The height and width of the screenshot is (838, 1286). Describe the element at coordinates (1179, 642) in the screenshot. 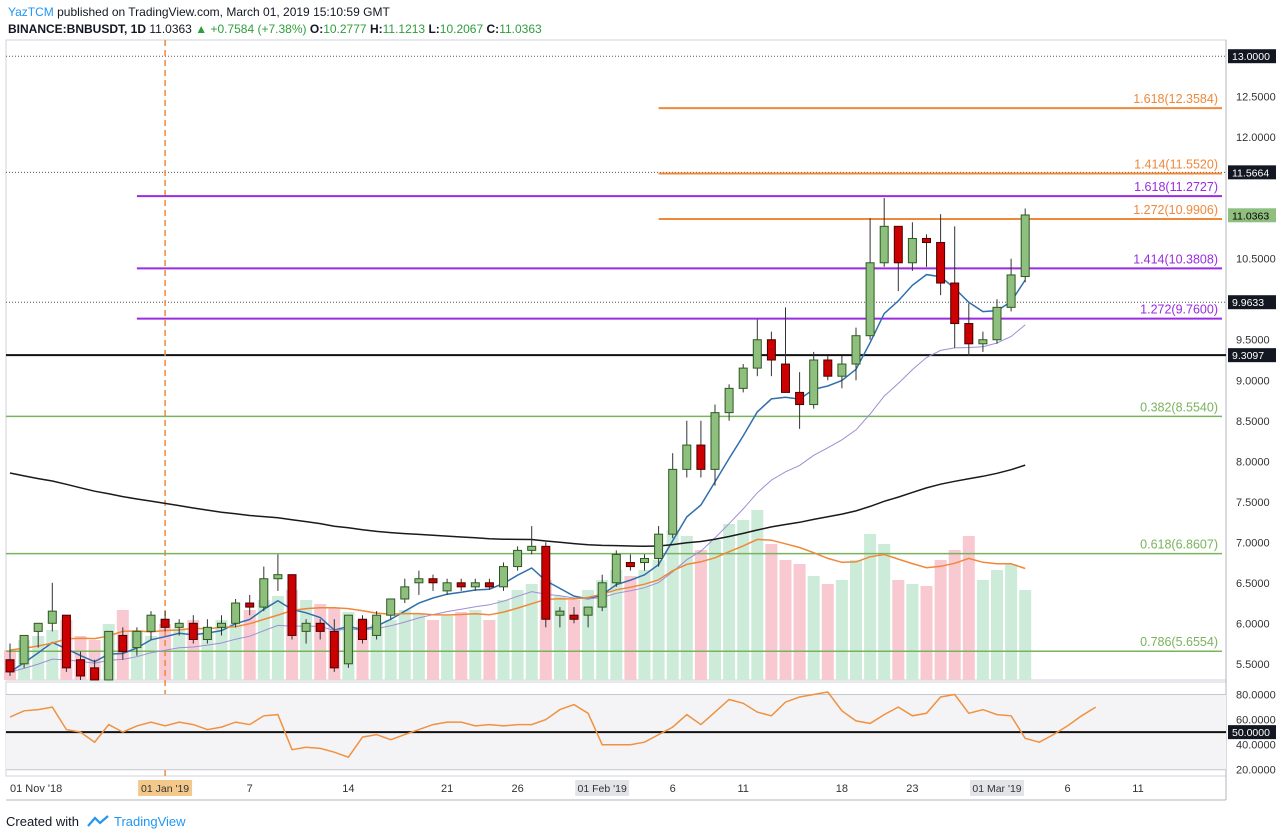

I see `fib-level-label: 0.786(5.6554)` at that location.